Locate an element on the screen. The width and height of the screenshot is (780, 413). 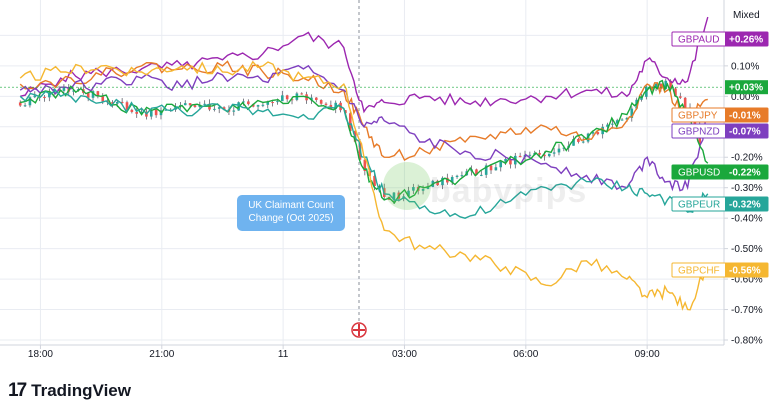
tag-name: GBPJPY is located at coordinates (698, 116).